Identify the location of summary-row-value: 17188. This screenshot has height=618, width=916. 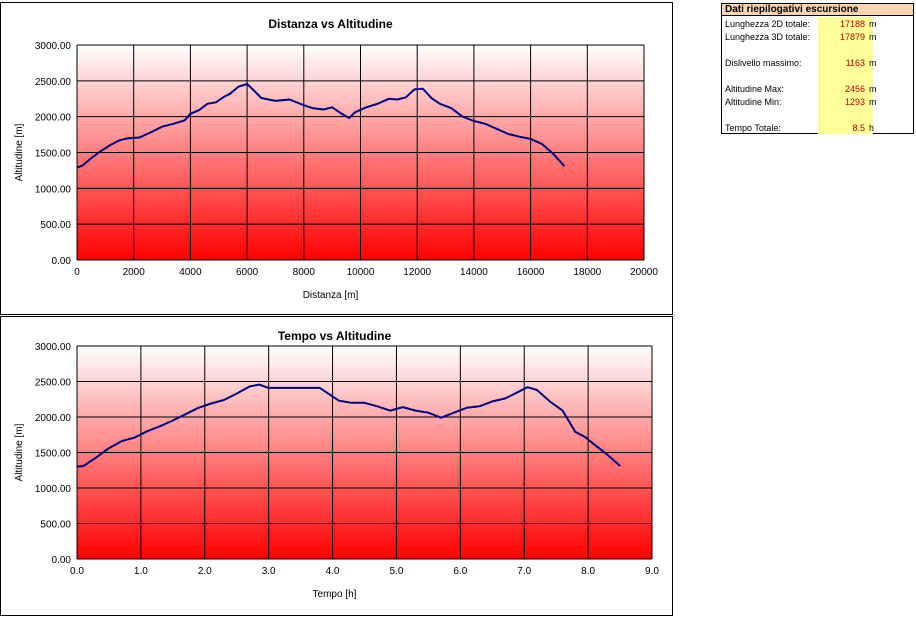
(852, 24).